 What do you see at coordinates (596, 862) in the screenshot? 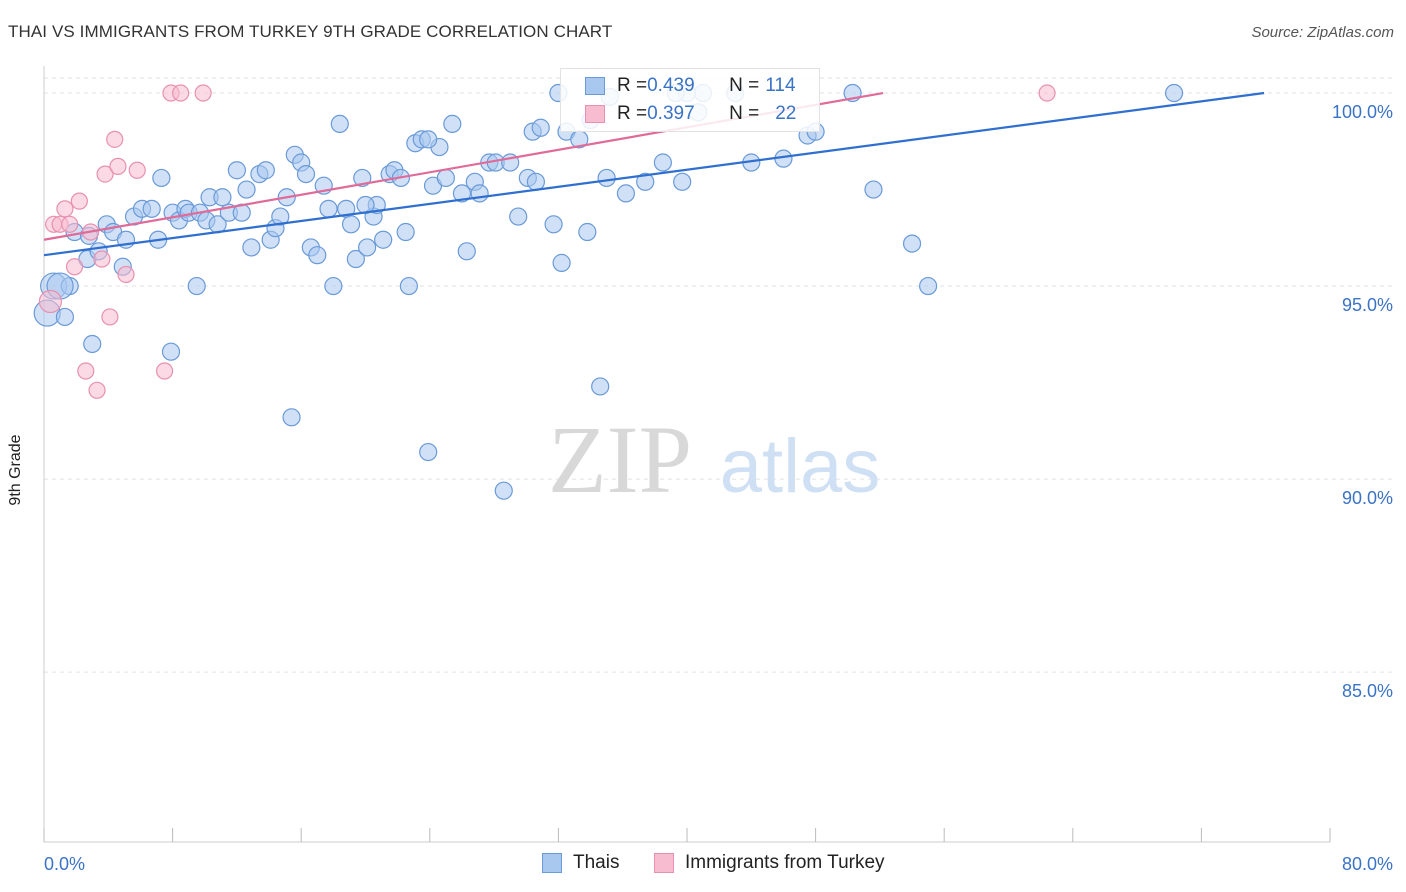
I see `legend-label-thais: Thais` at bounding box center [596, 862].